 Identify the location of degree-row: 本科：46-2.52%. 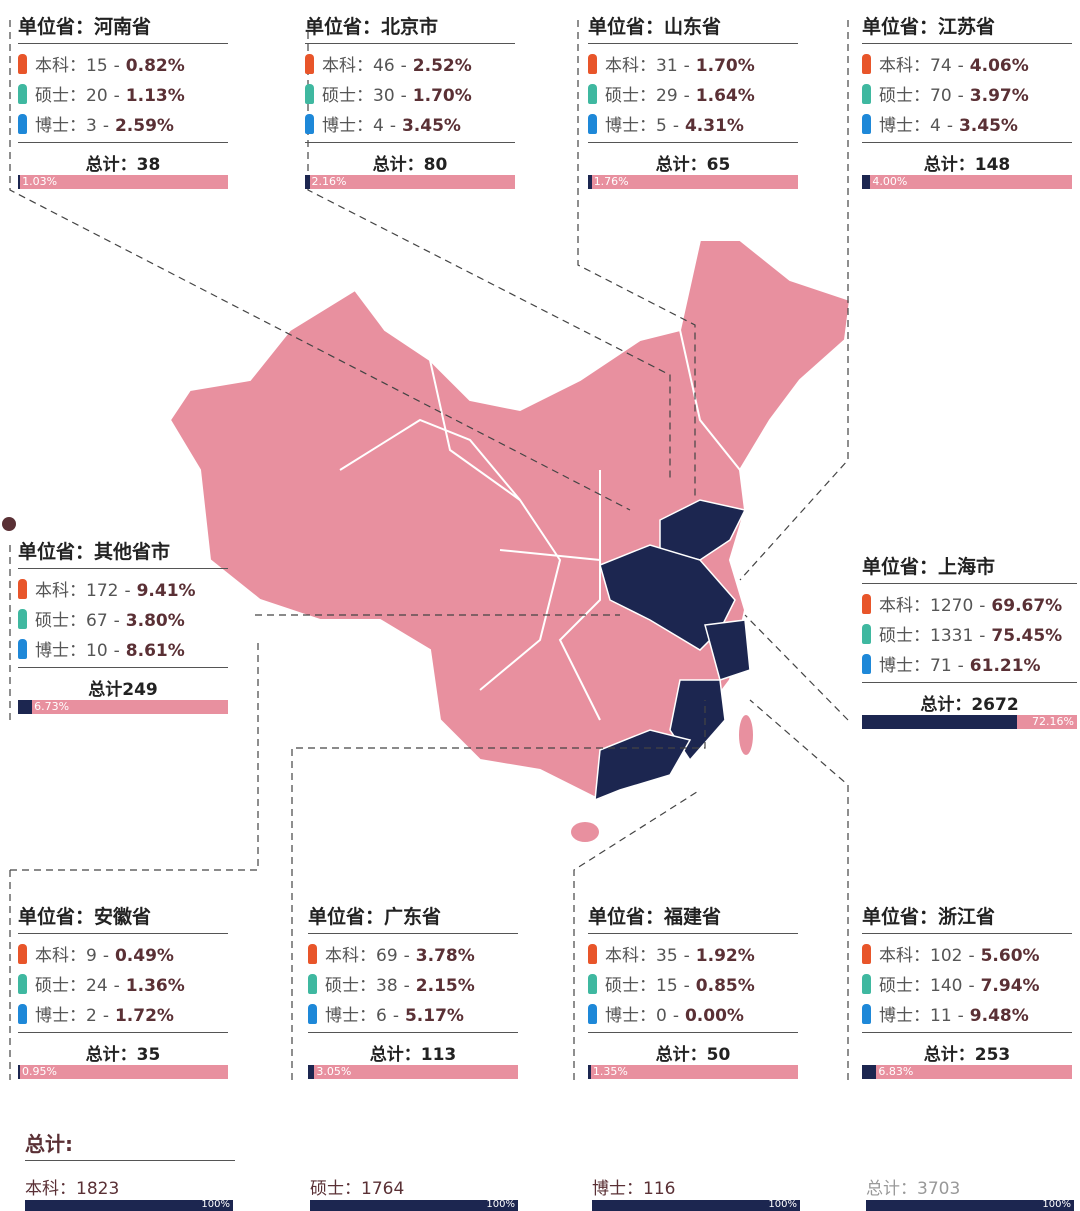
(388, 63).